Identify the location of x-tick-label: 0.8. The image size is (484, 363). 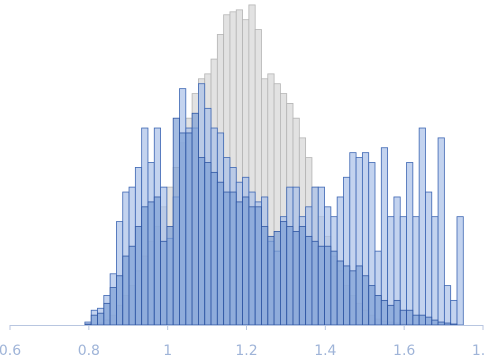
(89, 351).